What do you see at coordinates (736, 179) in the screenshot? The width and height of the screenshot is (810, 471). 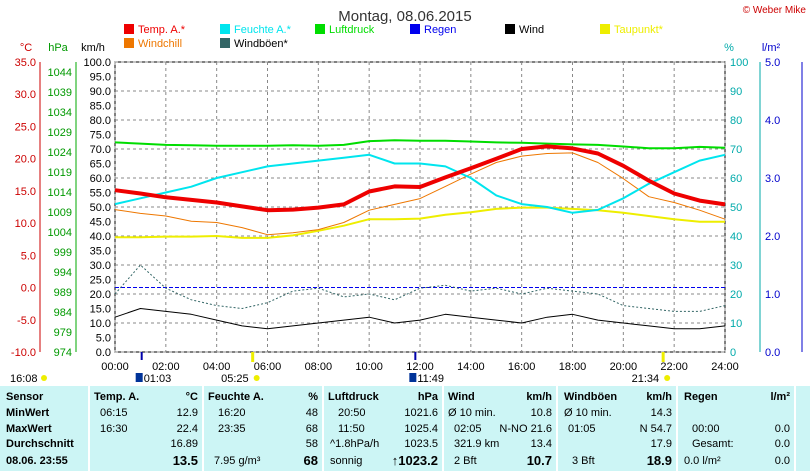 I see `humidity-tick-label: 60` at bounding box center [736, 179].